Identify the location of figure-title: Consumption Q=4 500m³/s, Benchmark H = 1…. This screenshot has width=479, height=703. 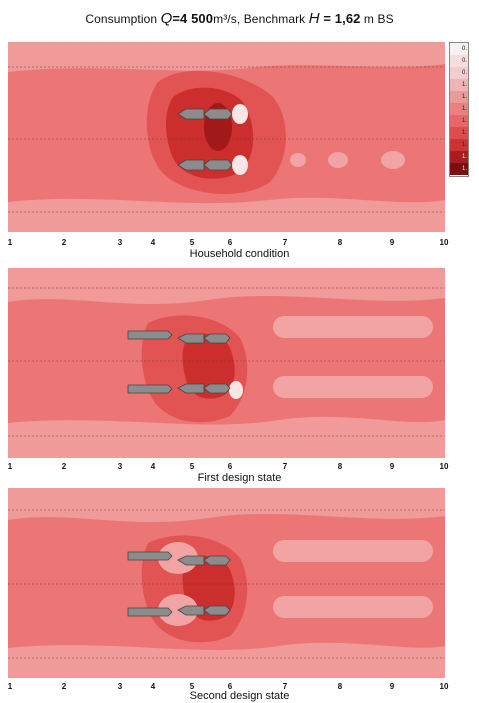
(239, 18).